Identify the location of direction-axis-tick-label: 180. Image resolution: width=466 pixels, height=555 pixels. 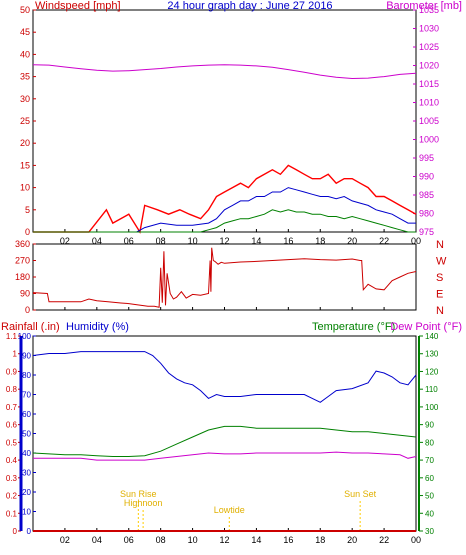
(22, 277).